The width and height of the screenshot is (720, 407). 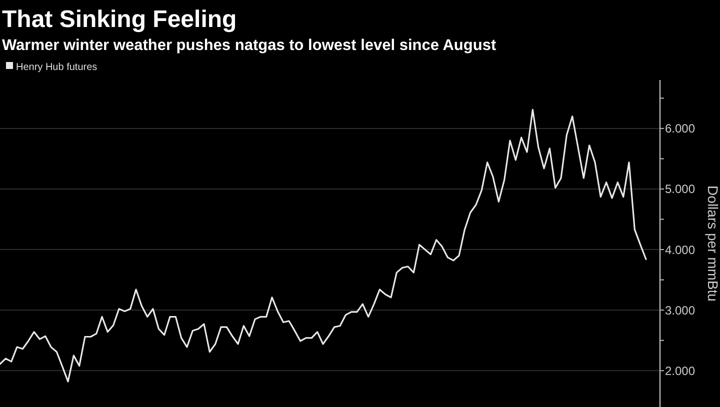 What do you see at coordinates (57, 67) in the screenshot?
I see `legend-label: Henry Hub futures` at bounding box center [57, 67].